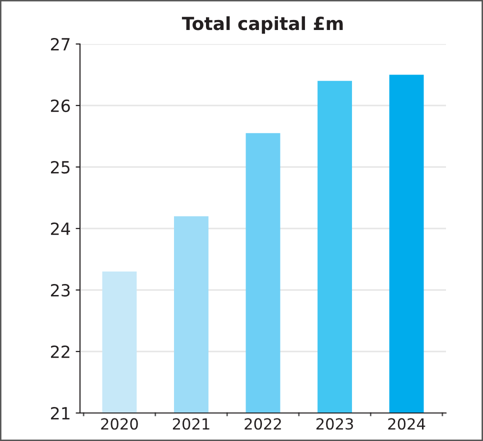  What do you see at coordinates (60, 228) in the screenshot?
I see `y-tick-label: 24` at bounding box center [60, 228].